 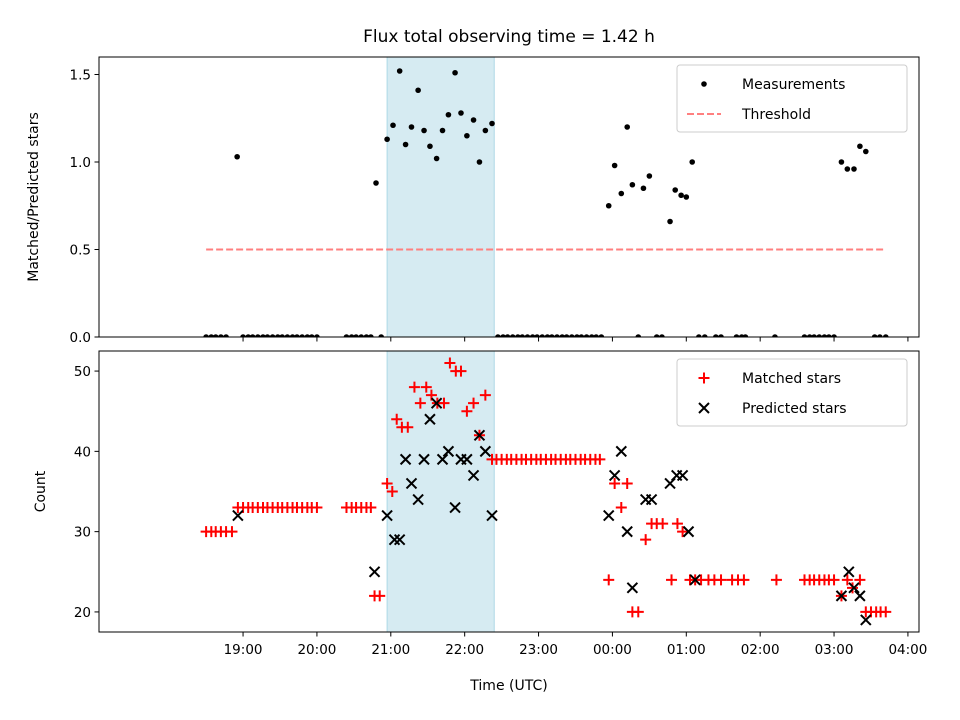 I want to click on x-tick-label: 02:00, so click(x=760, y=650).